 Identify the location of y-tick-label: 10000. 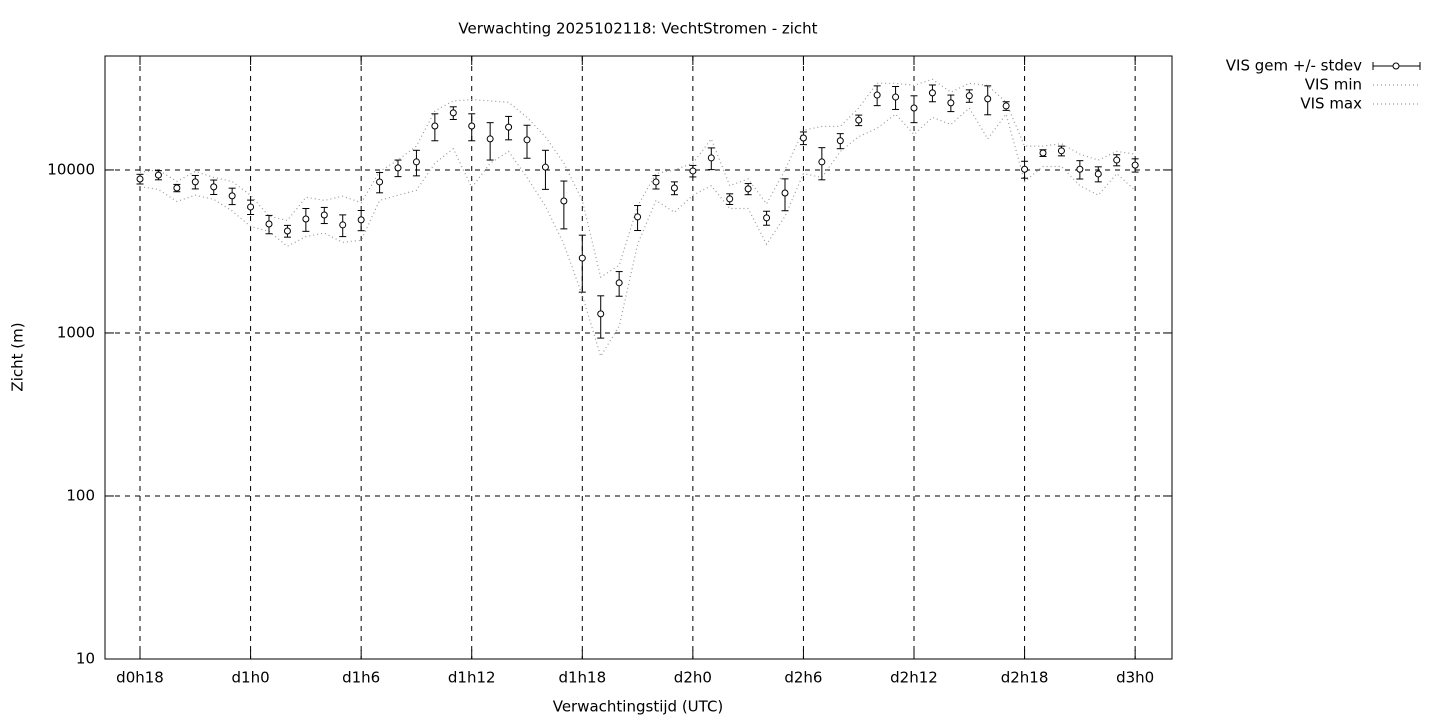
(71, 169).